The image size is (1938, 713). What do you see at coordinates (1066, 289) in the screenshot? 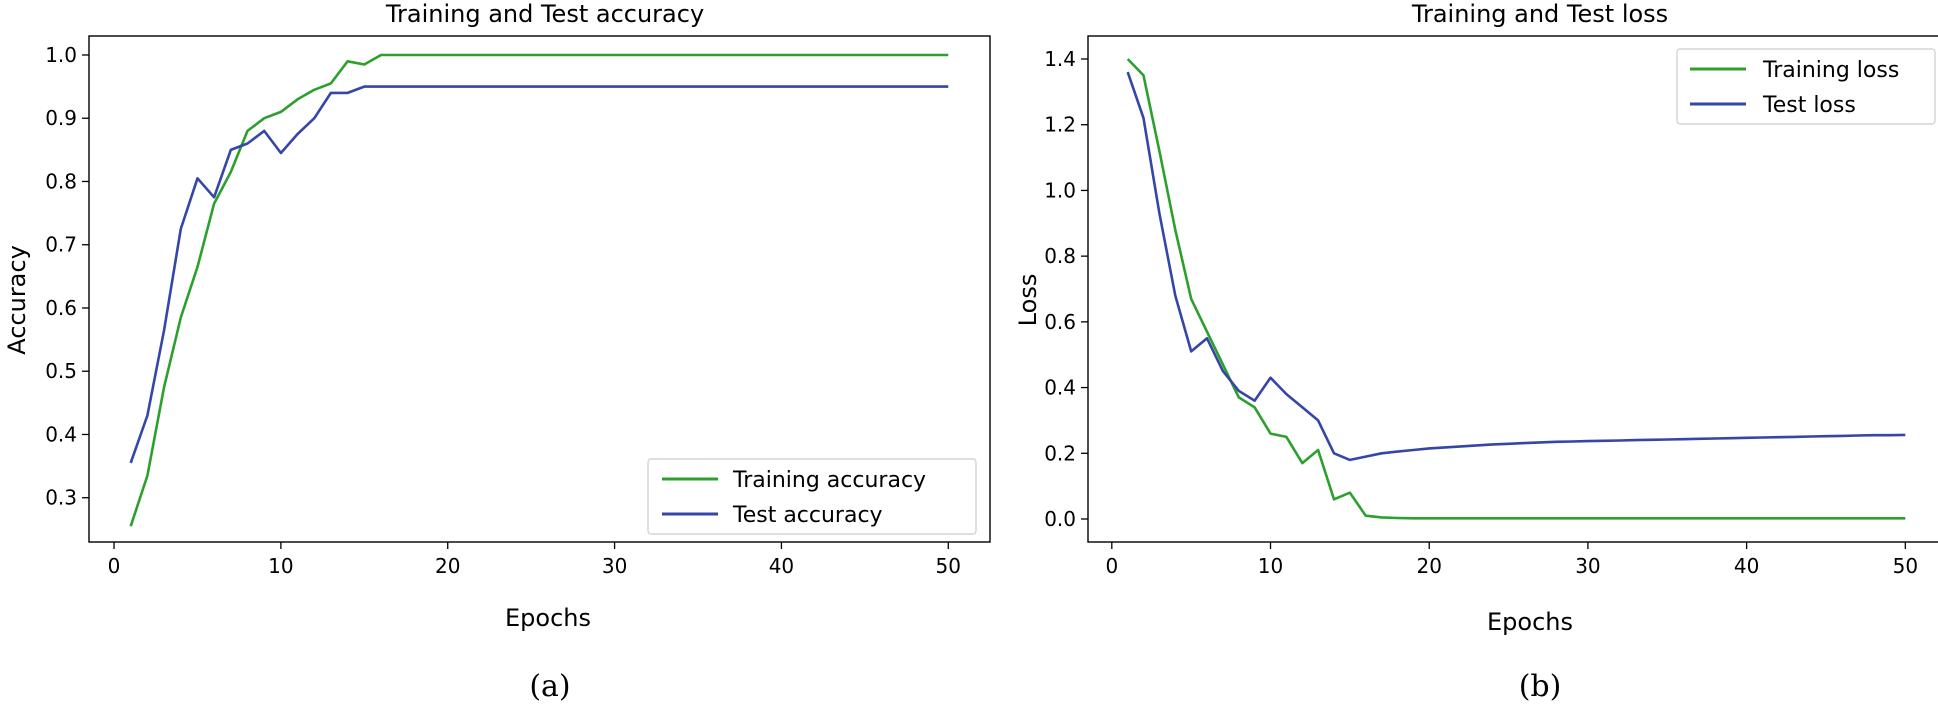
I see `y-axis: 0.0 0.2 0.4 0.6 0.8 1.0 1.2 1.4` at bounding box center [1066, 289].